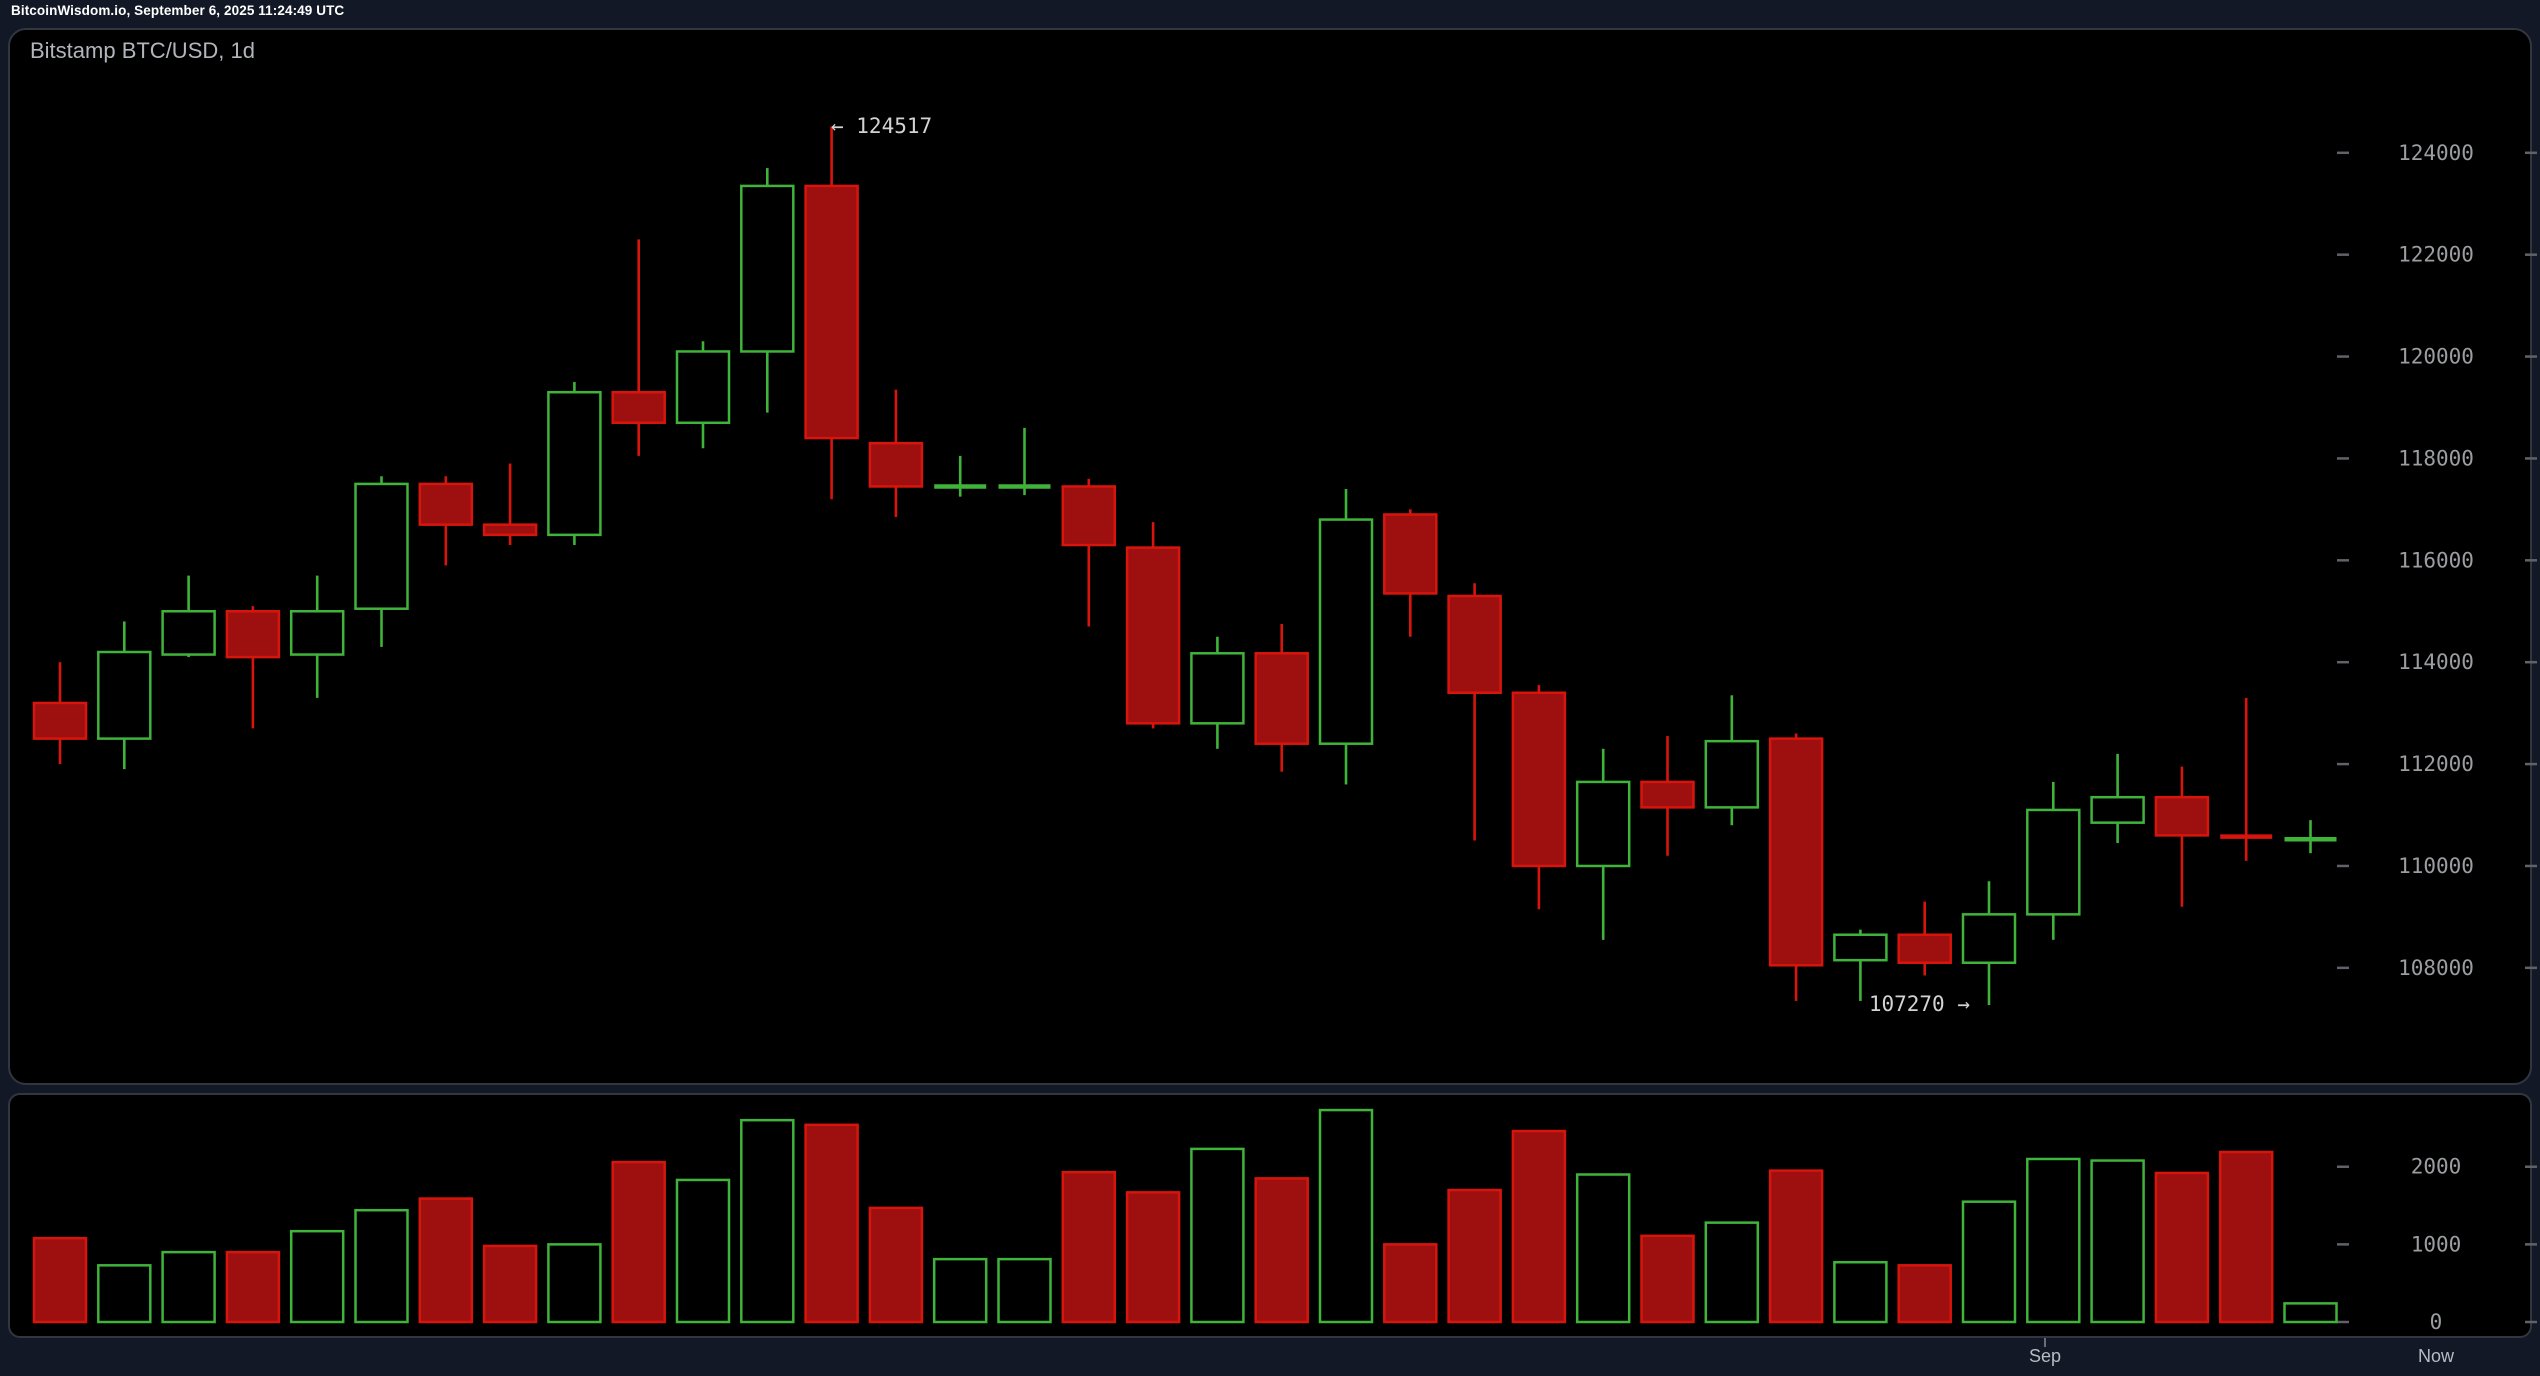 The image size is (2540, 1376). I want to click on time-axis-label-sep: Sep, so click(2045, 1356).